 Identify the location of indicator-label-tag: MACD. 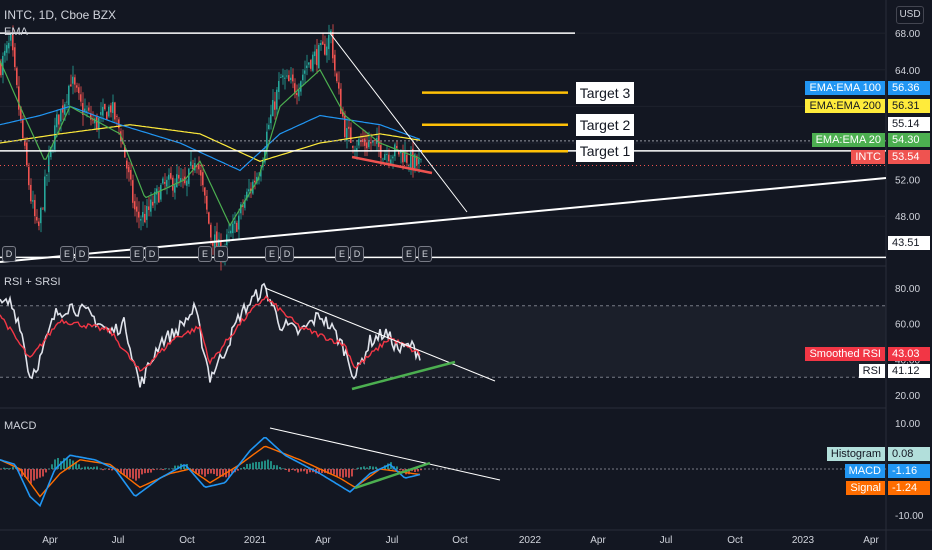
(864, 471).